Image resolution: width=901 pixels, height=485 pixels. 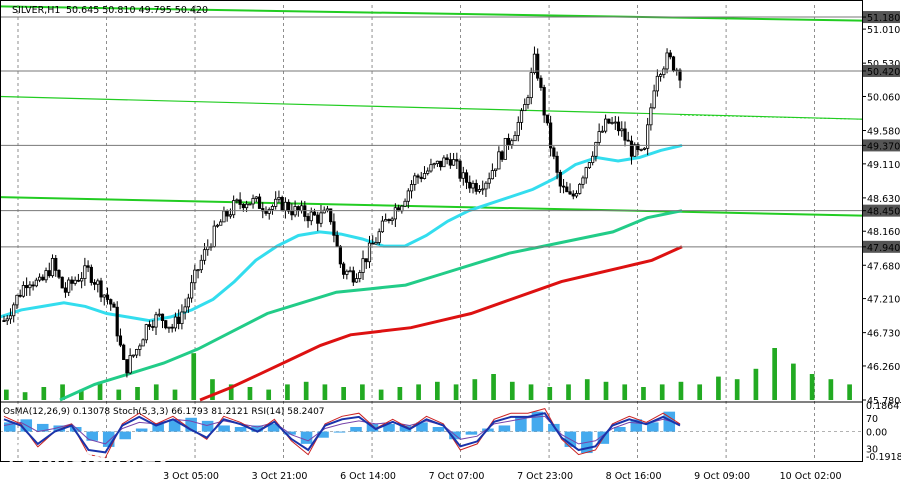 What do you see at coordinates (883, 266) in the screenshot?
I see `price-tick-label: 47.680` at bounding box center [883, 266].